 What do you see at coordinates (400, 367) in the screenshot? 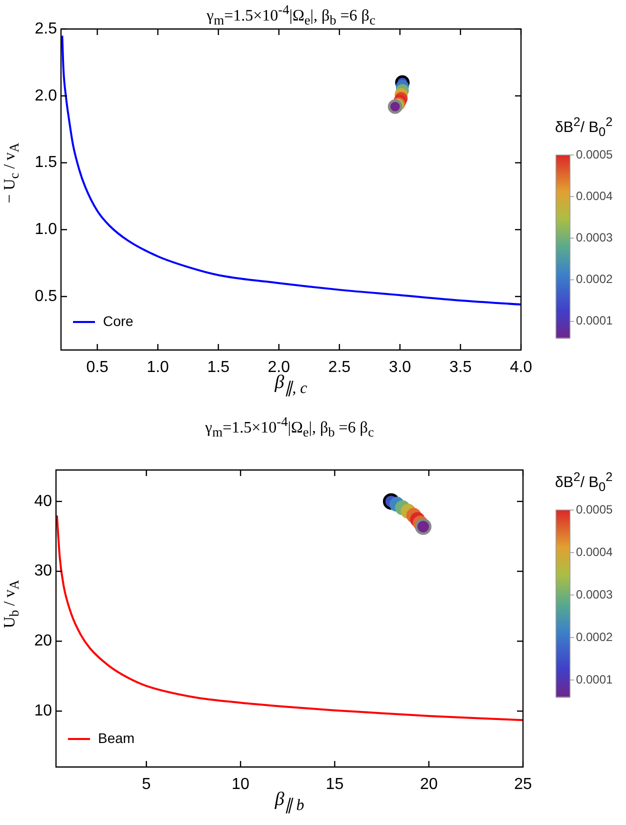
I see `x-tick-label: 3.0` at bounding box center [400, 367].